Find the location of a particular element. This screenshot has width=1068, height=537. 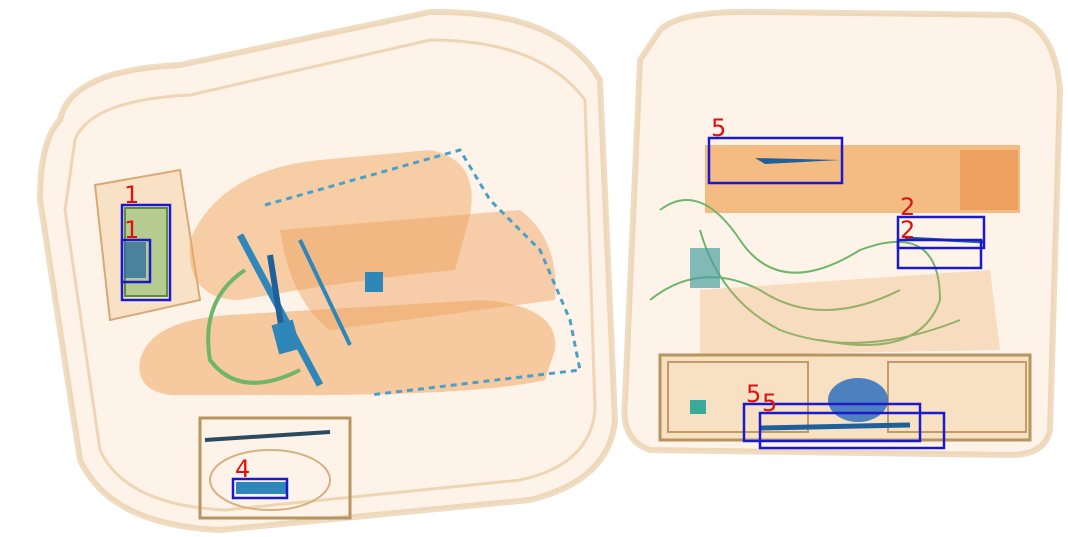

organic-pad-lower is located at coordinates (347, 347).